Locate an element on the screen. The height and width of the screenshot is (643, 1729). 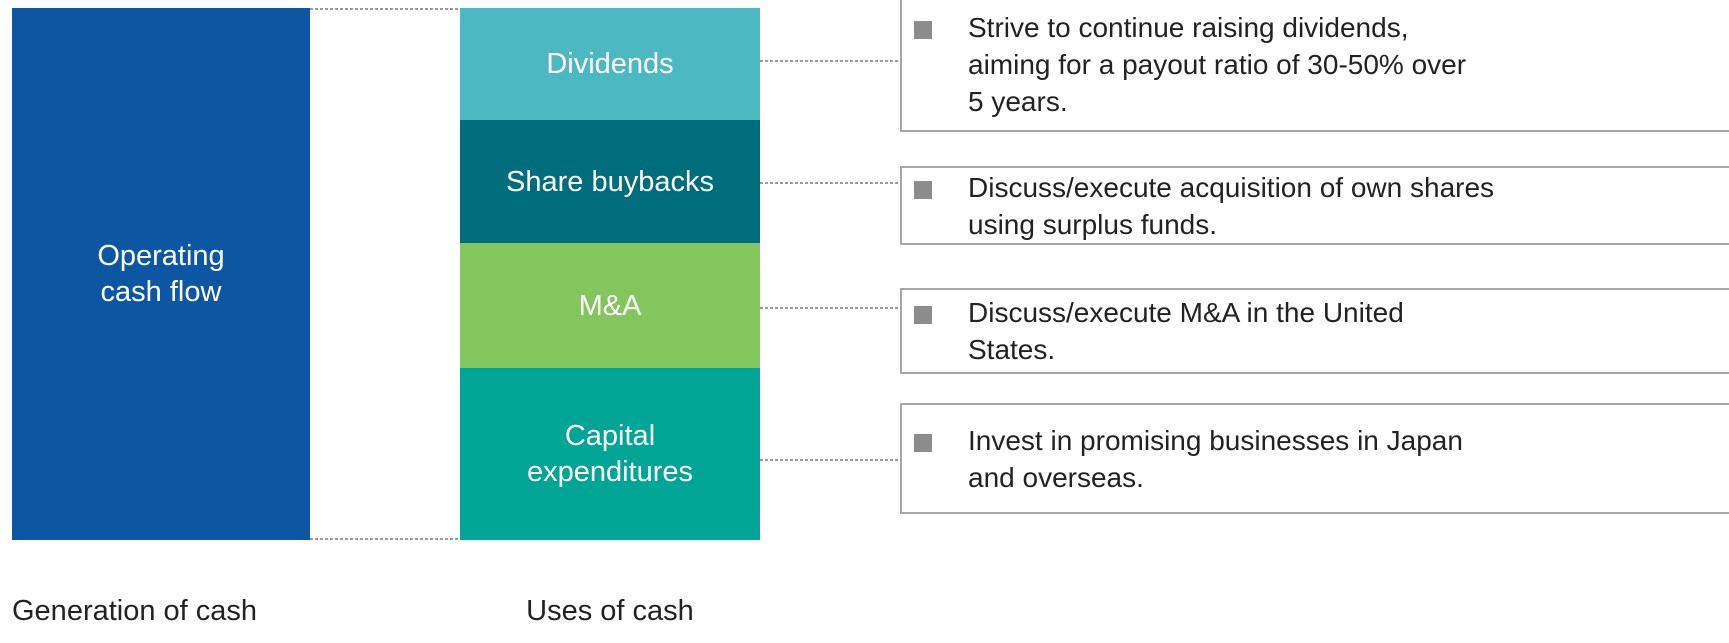
text-line: Operating is located at coordinates (161, 256).